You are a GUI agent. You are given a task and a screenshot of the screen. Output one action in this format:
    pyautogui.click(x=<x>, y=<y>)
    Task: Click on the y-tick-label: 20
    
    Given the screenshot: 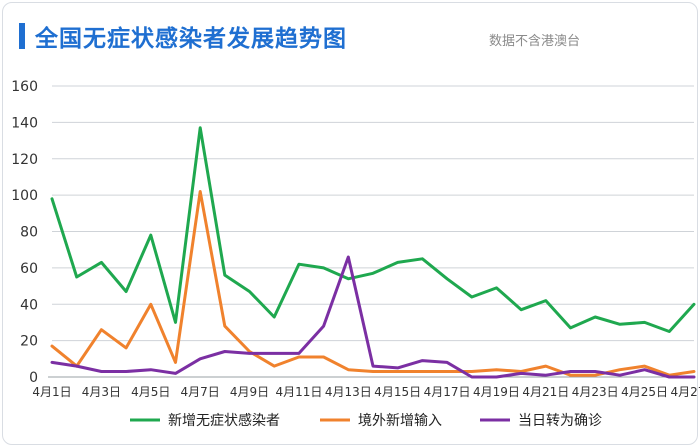 What is the action you would take?
    pyautogui.click(x=29, y=342)
    